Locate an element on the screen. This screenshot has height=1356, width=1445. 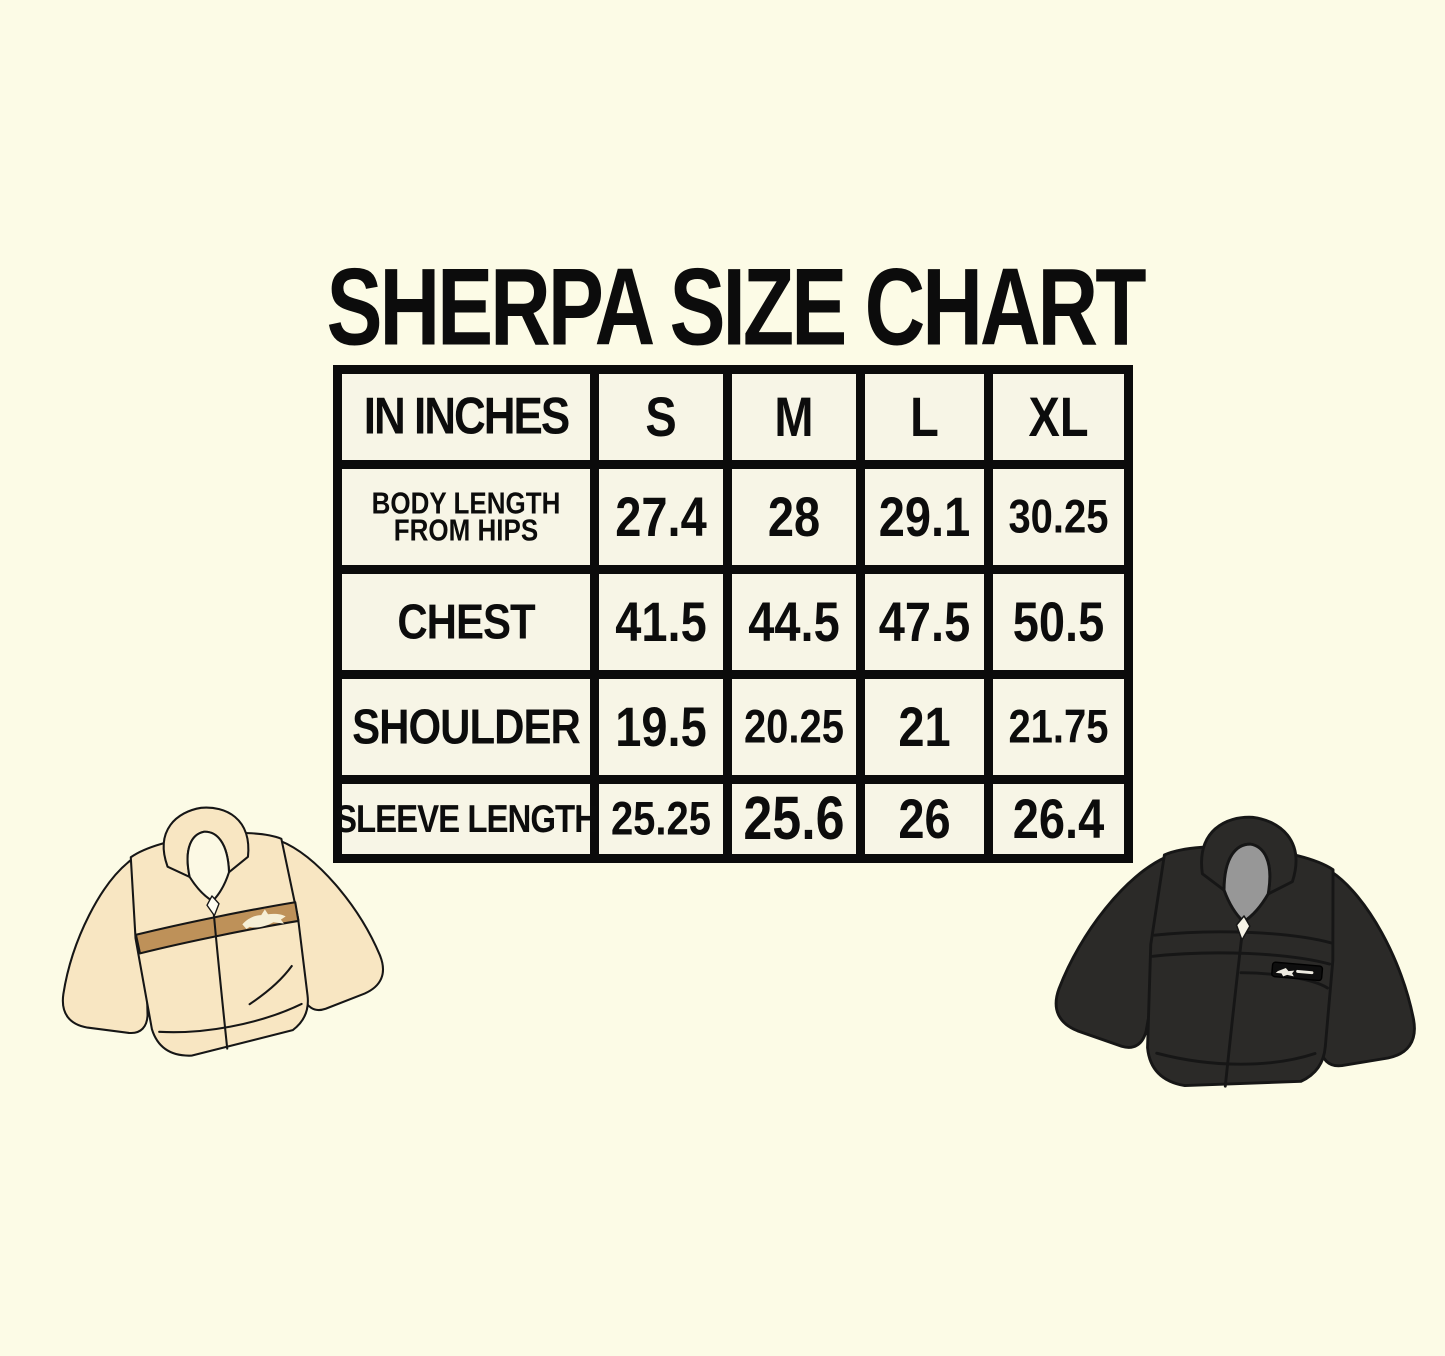
black-jacket-drawing is located at coordinates (1235, 951).